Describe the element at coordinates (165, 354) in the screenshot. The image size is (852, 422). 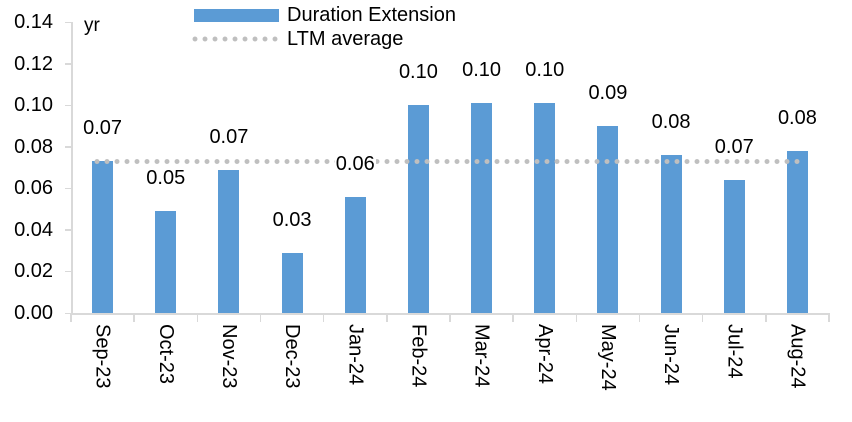
I see `x-axis-label-oct-23: Oct-23` at that location.